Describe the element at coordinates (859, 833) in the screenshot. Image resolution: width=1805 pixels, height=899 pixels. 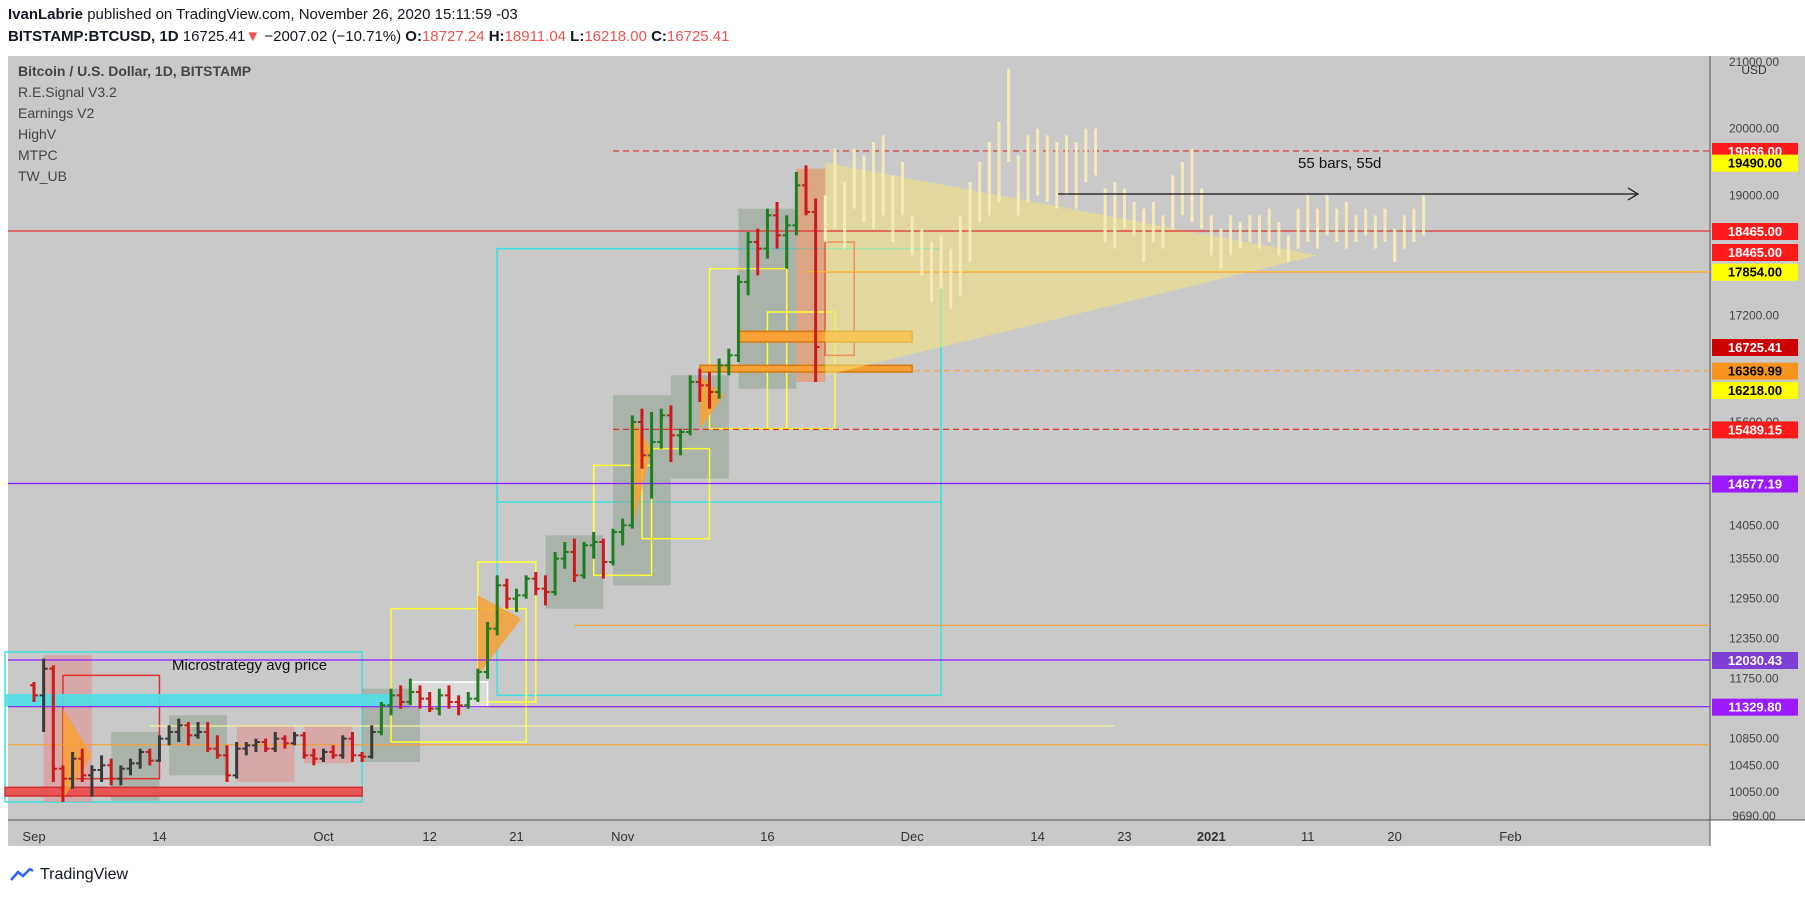
I see `time-scale` at that location.